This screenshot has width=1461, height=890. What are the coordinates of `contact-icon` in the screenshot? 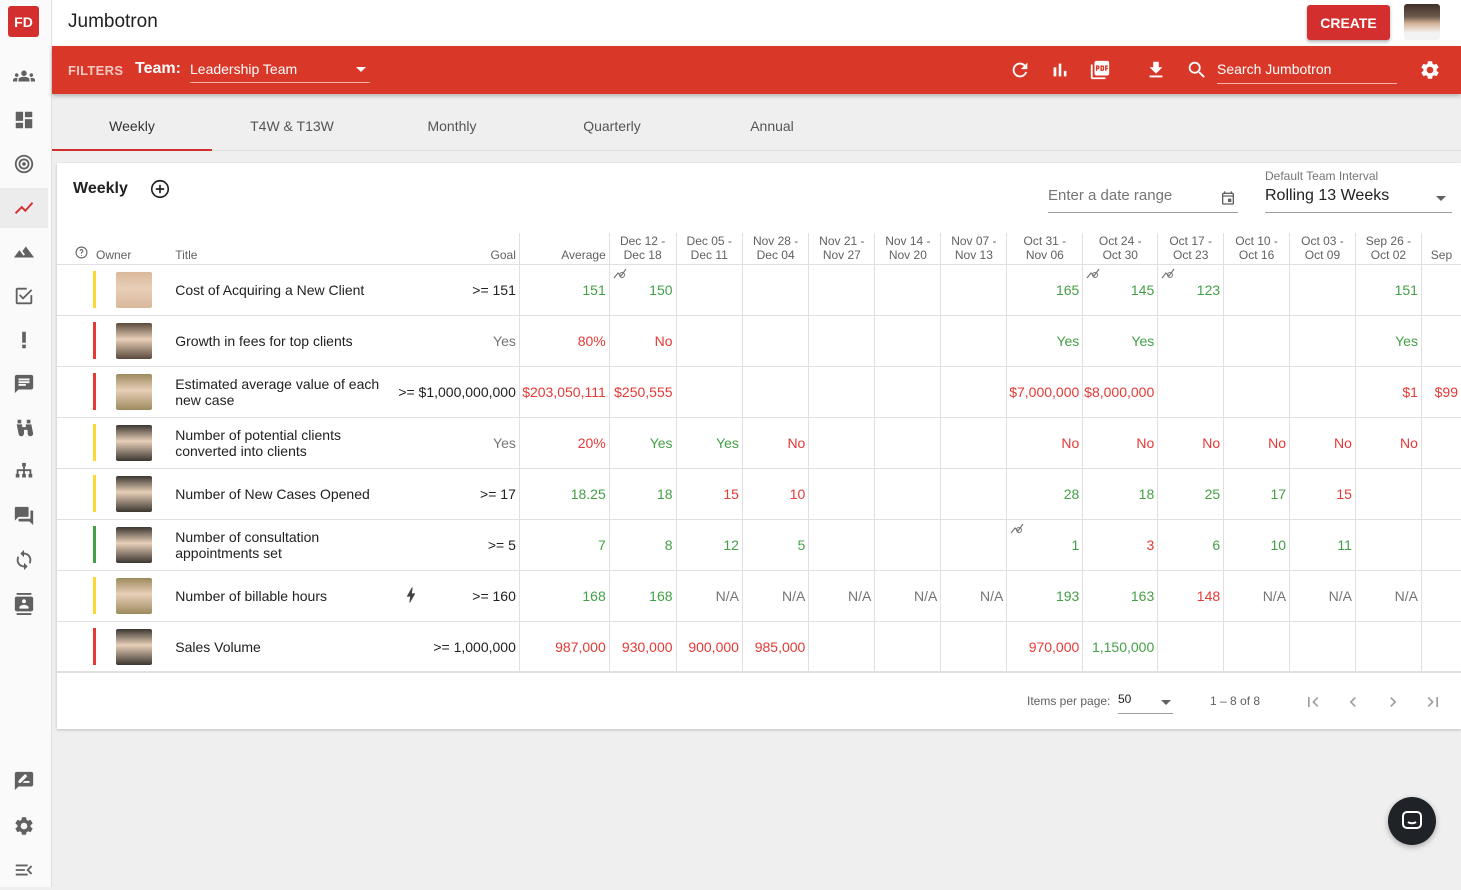 It's located at (24, 604).